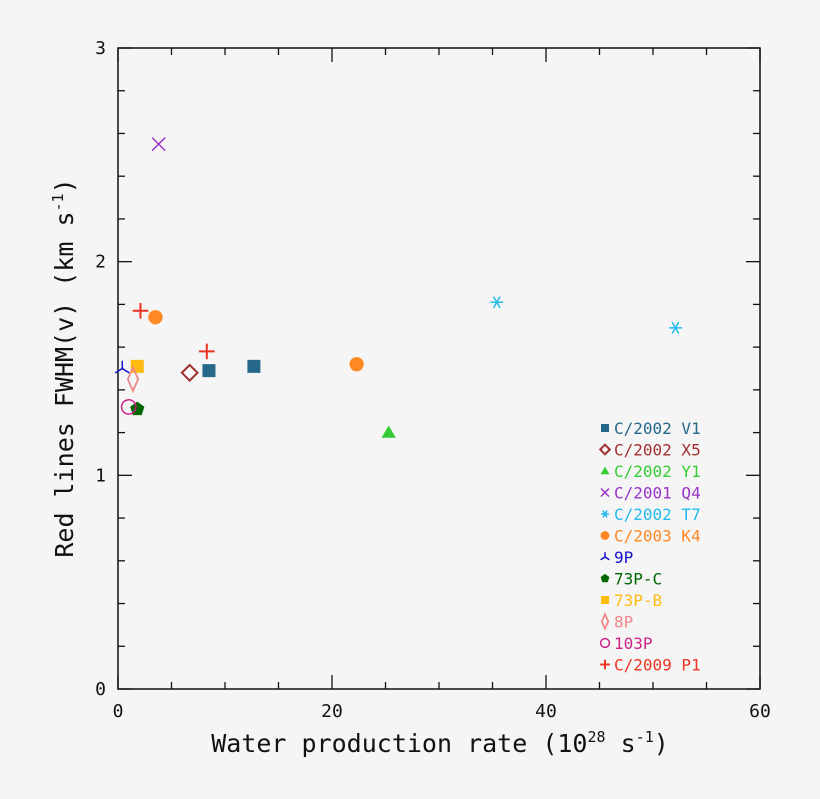 Image resolution: width=820 pixels, height=799 pixels. I want to click on x-tick-label: 60, so click(760, 711).